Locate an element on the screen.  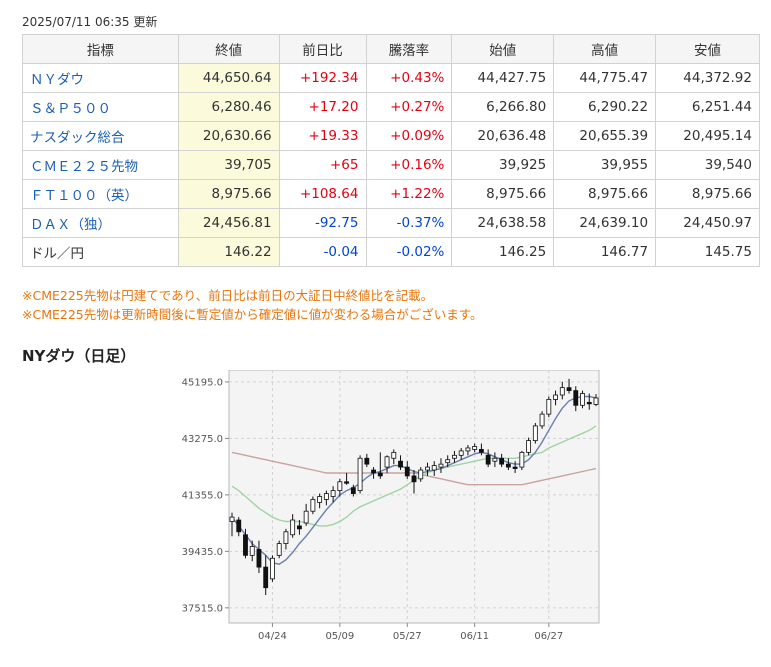
change-value: +65 is located at coordinates (322, 165).